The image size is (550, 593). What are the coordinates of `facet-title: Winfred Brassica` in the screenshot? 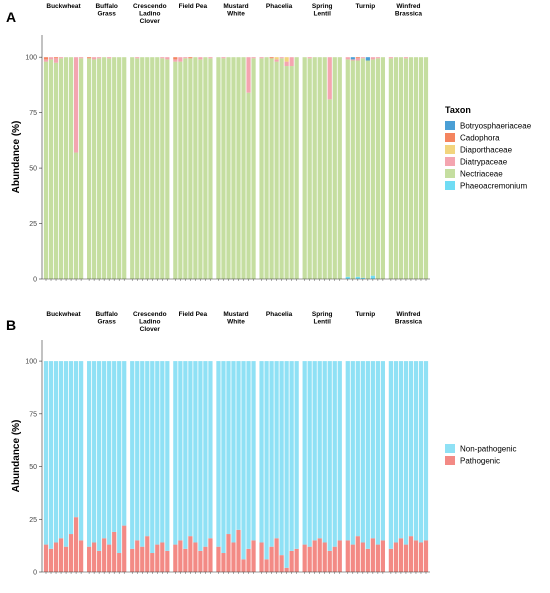 It's located at (408, 10).